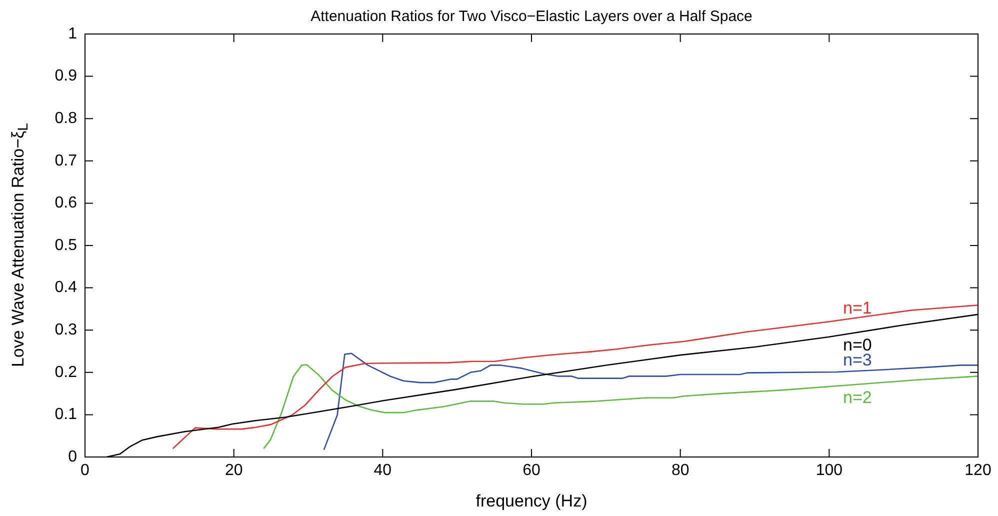 The image size is (998, 516). Describe the element at coordinates (532, 500) in the screenshot. I see `x-axis-title: frequency (Hz)` at that location.